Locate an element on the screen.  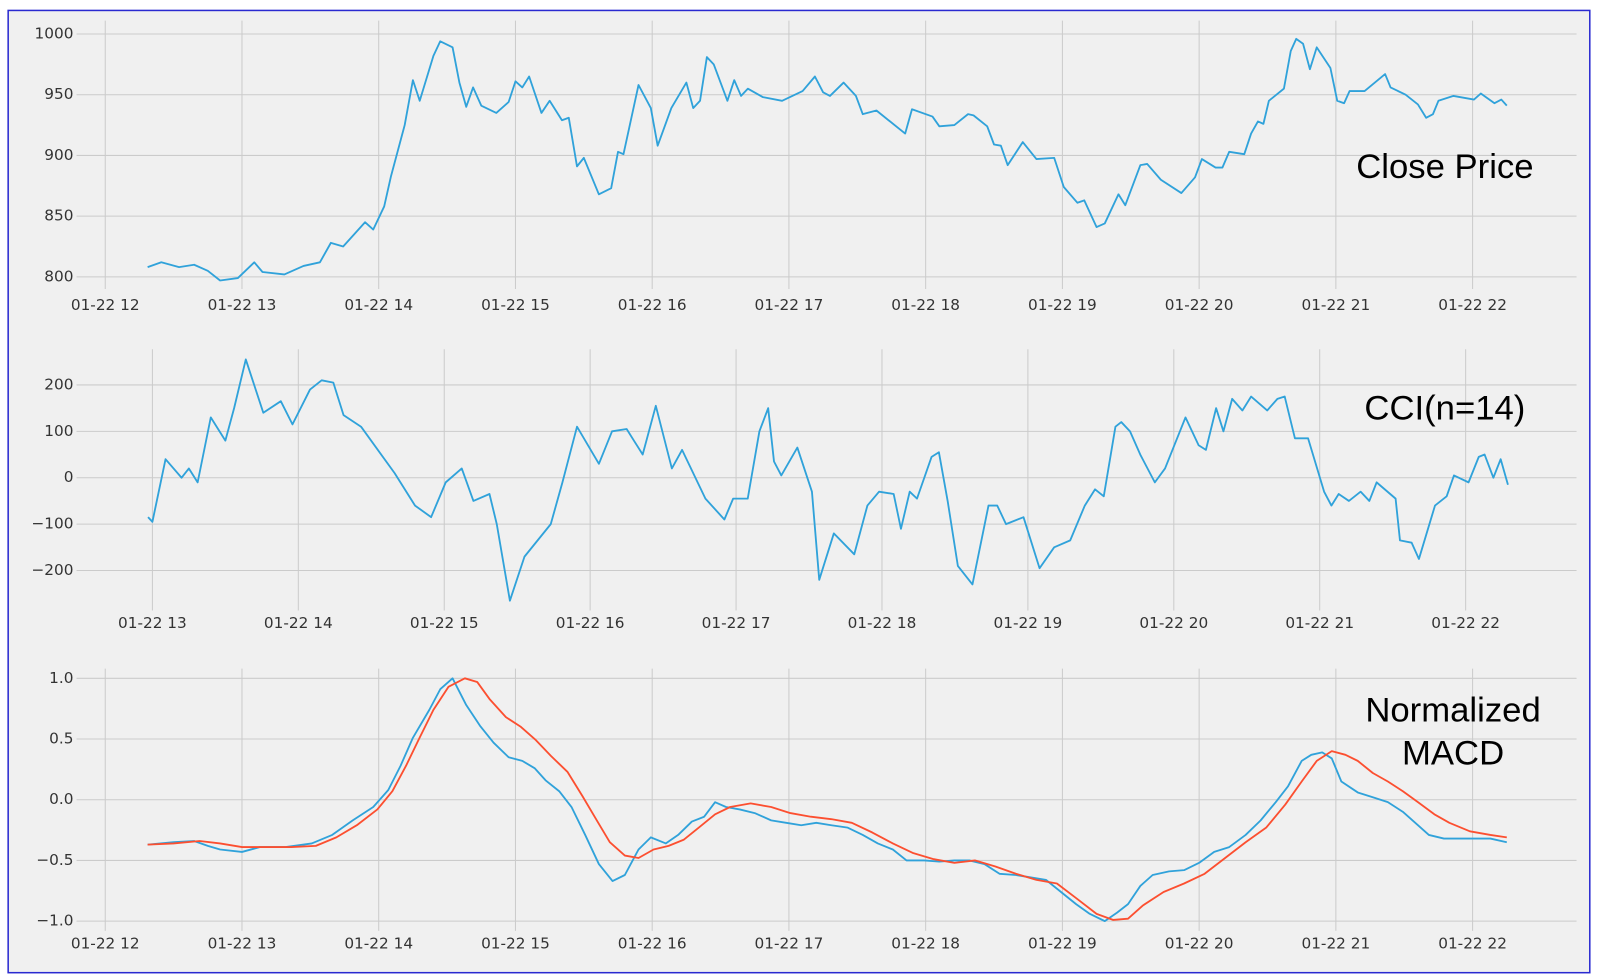
y-tick-label: 850 is located at coordinates (58, 216).